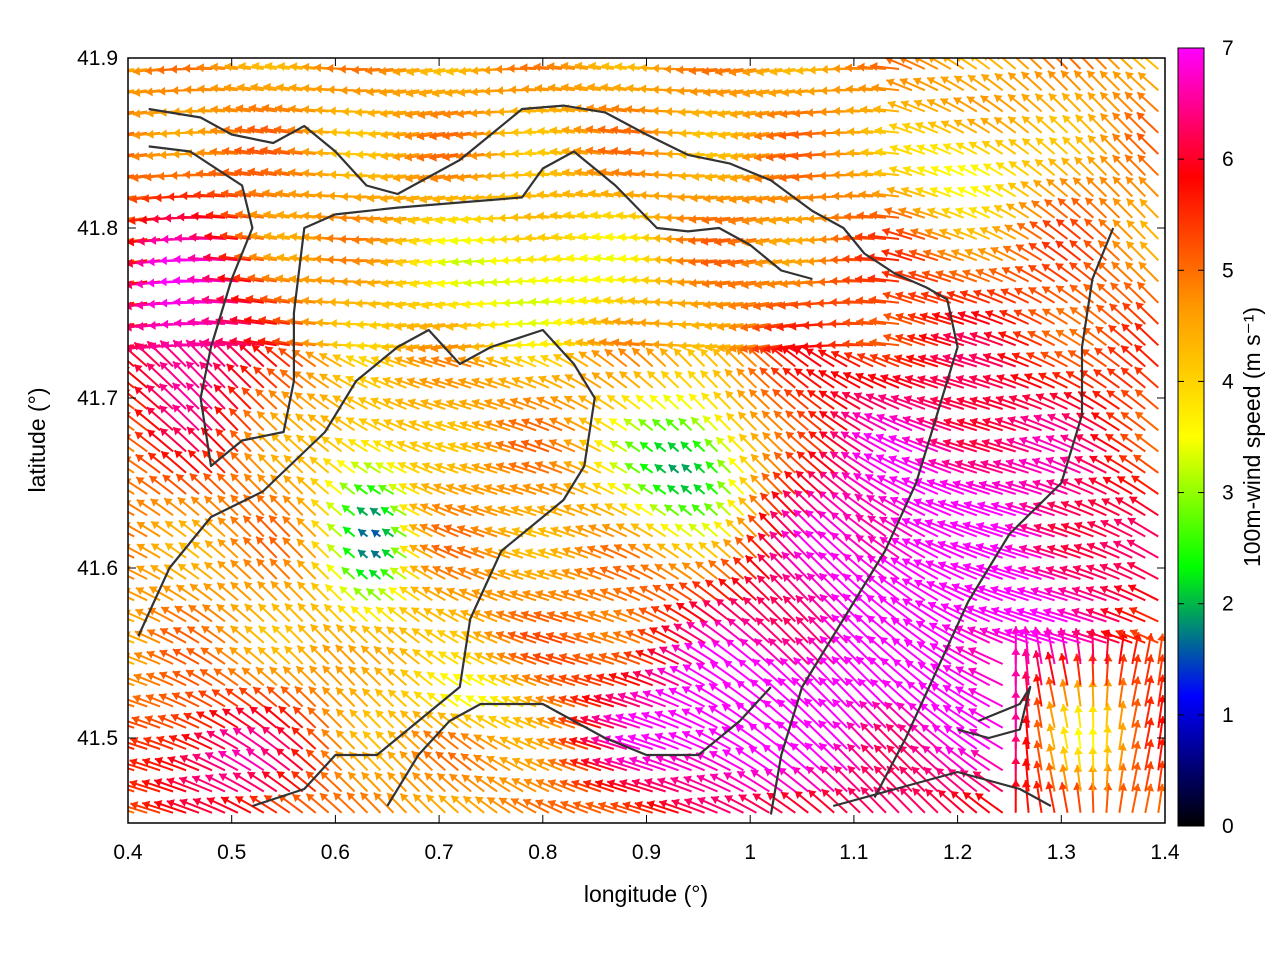 The height and width of the screenshot is (960, 1280). I want to click on colorbar-tick-label-2: 2, so click(1228, 604).